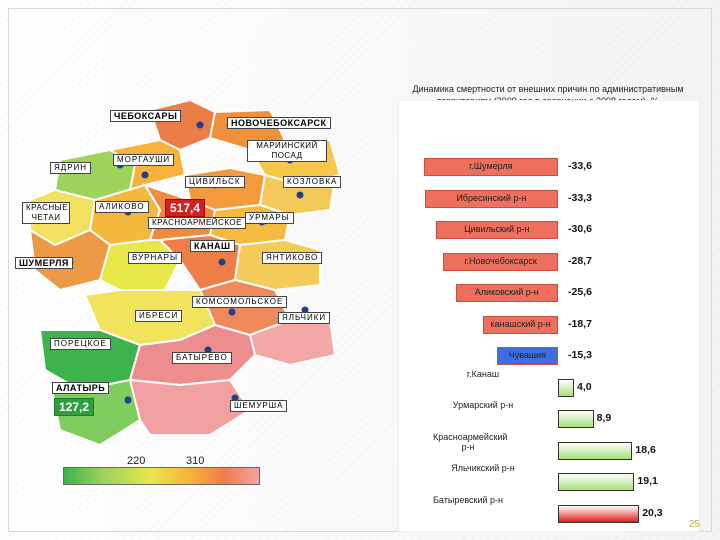 The image size is (720, 540). I want to click on district-label: КОМСОМОЛЬСКОЕ, so click(240, 302).